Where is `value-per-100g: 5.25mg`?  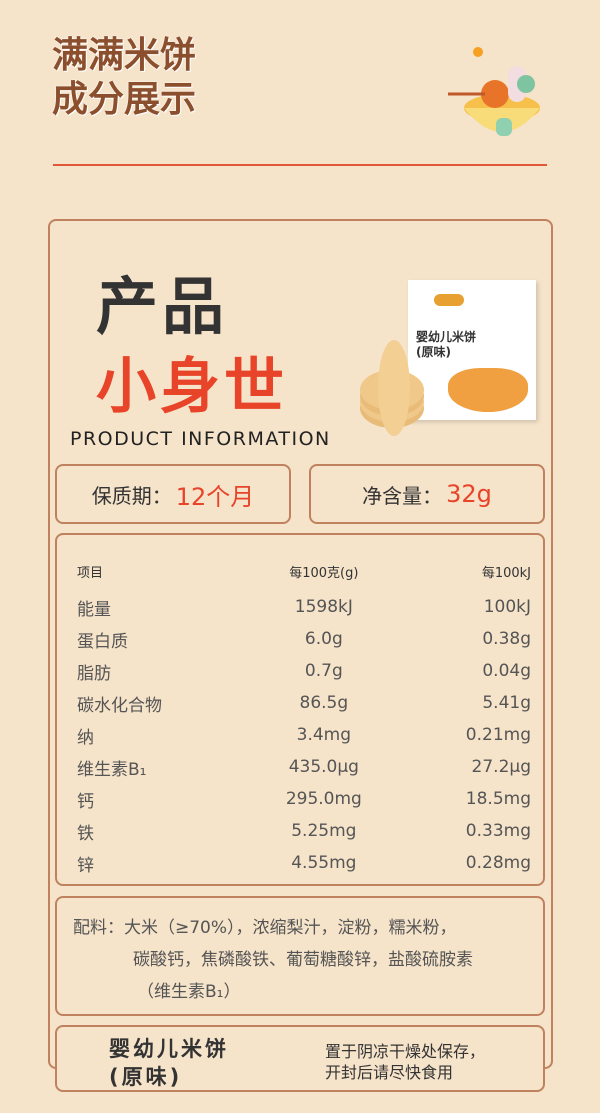
value-per-100g: 5.25mg is located at coordinates (324, 831).